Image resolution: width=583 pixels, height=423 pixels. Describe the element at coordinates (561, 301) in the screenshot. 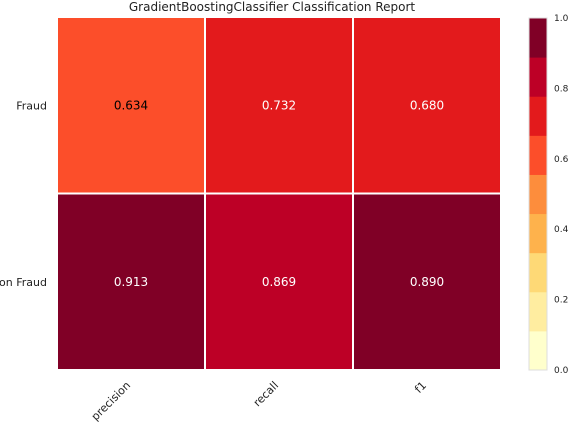

I see `colorbar-tick-label: 0.2` at that location.